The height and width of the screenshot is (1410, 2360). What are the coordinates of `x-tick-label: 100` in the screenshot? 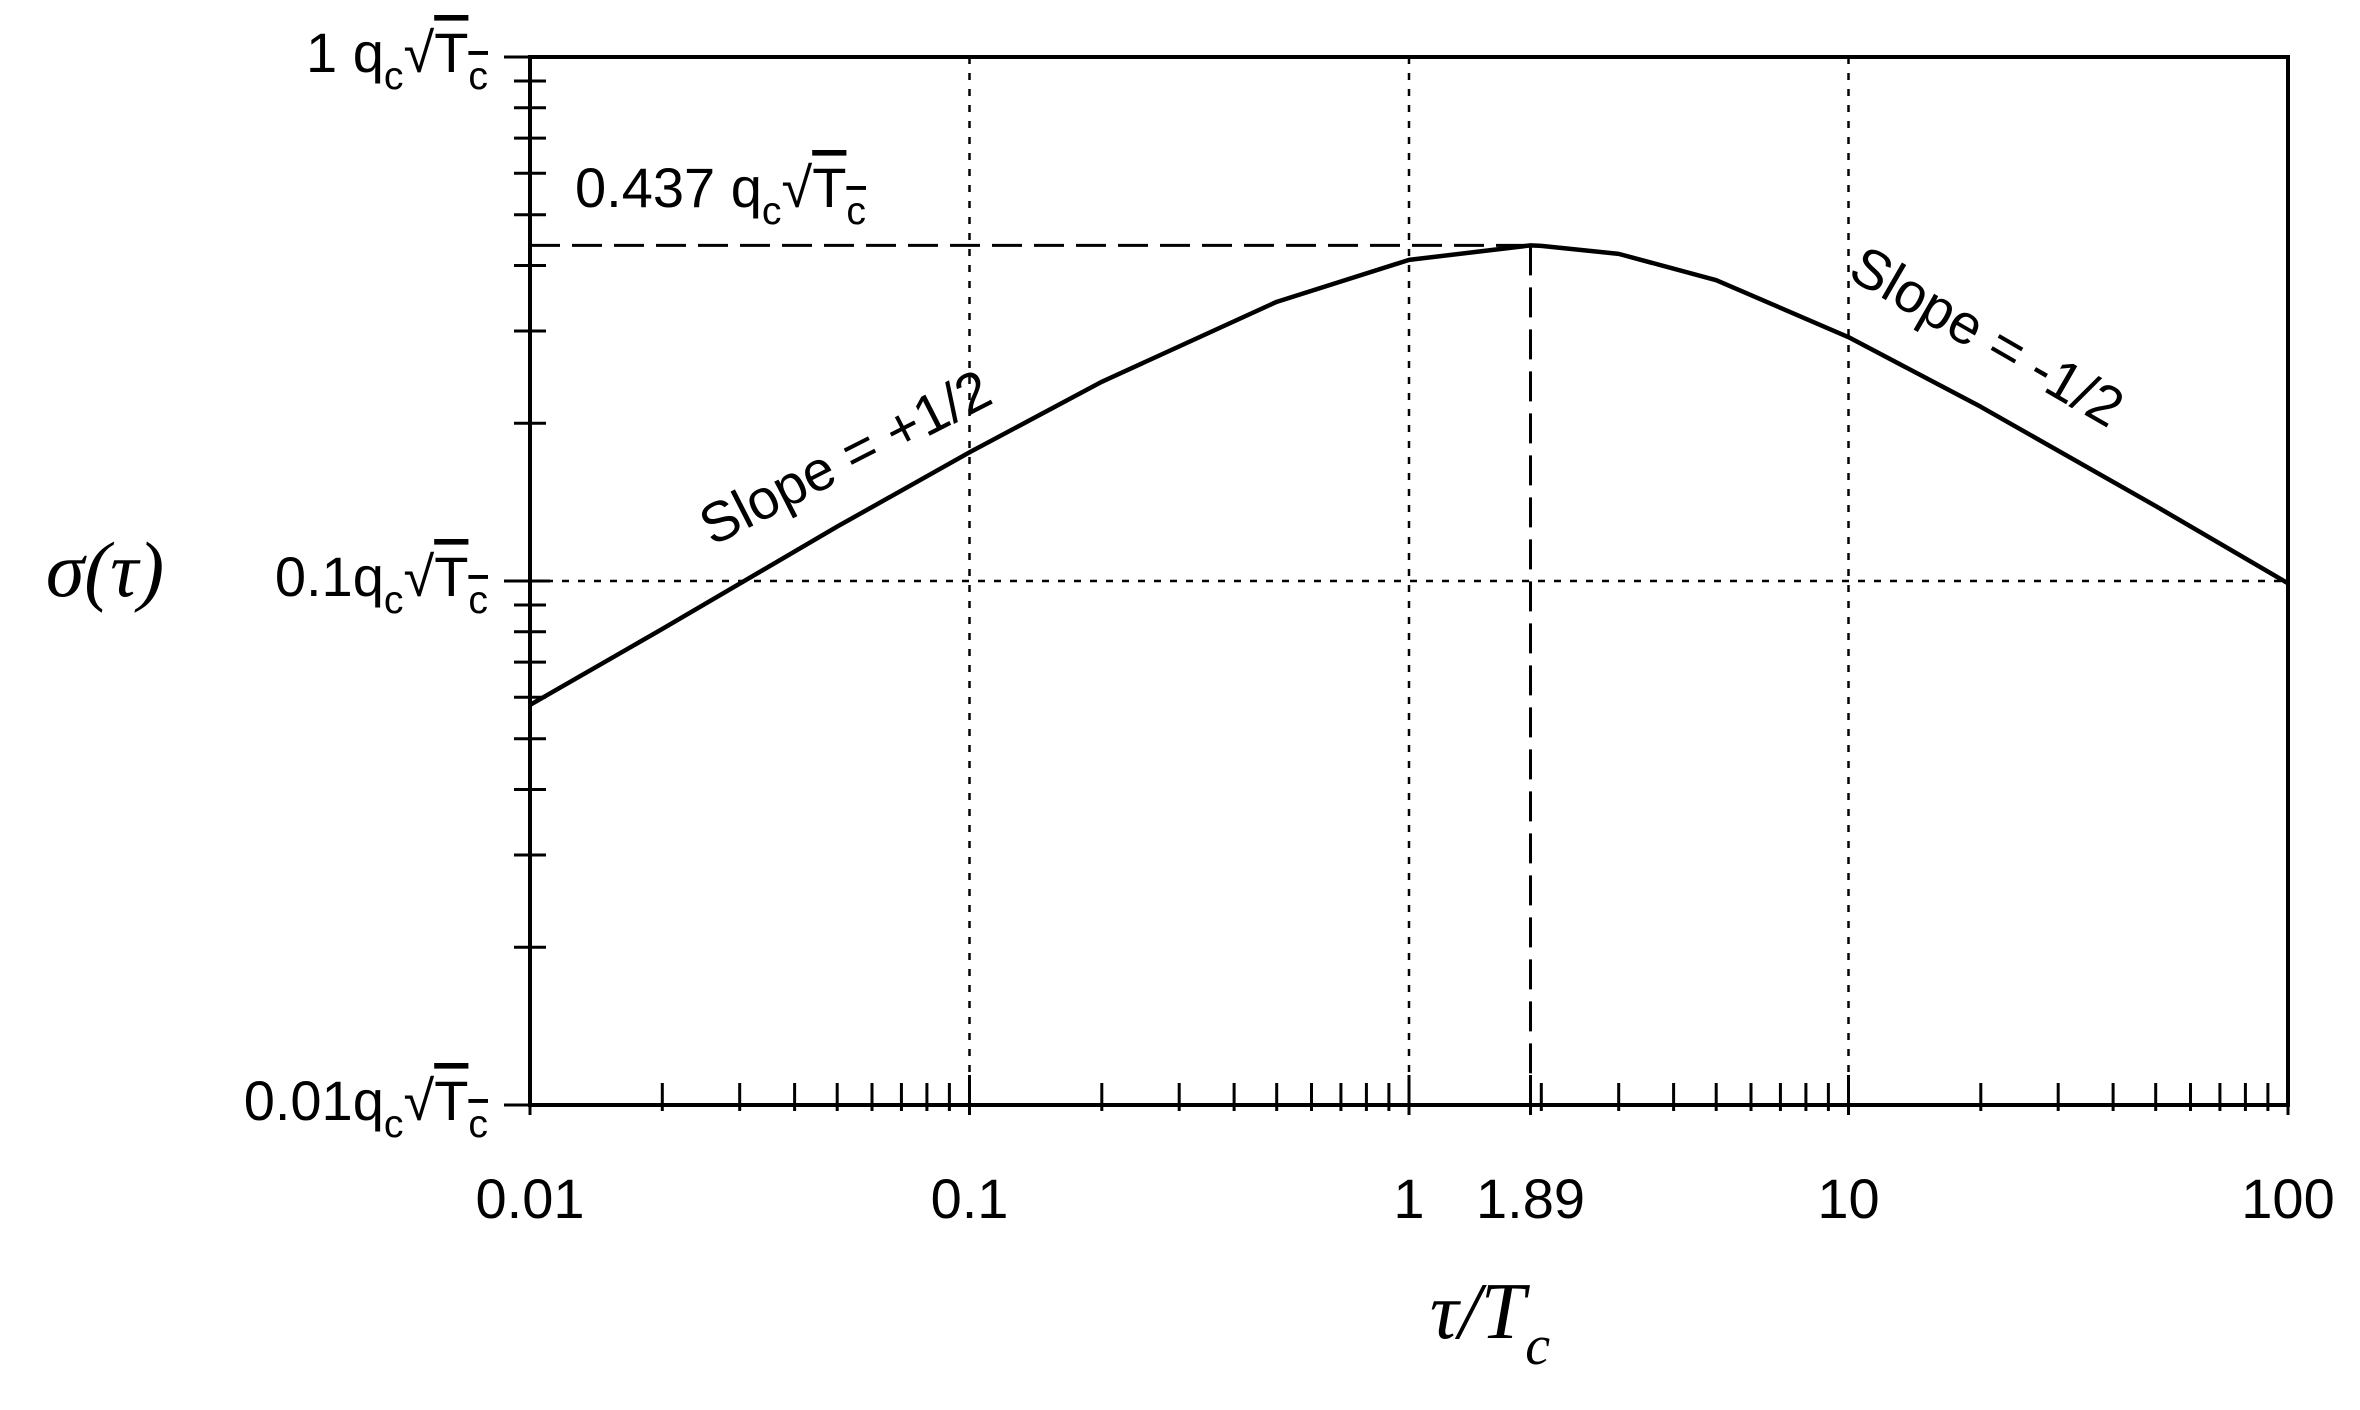 It's located at (2287, 1198).